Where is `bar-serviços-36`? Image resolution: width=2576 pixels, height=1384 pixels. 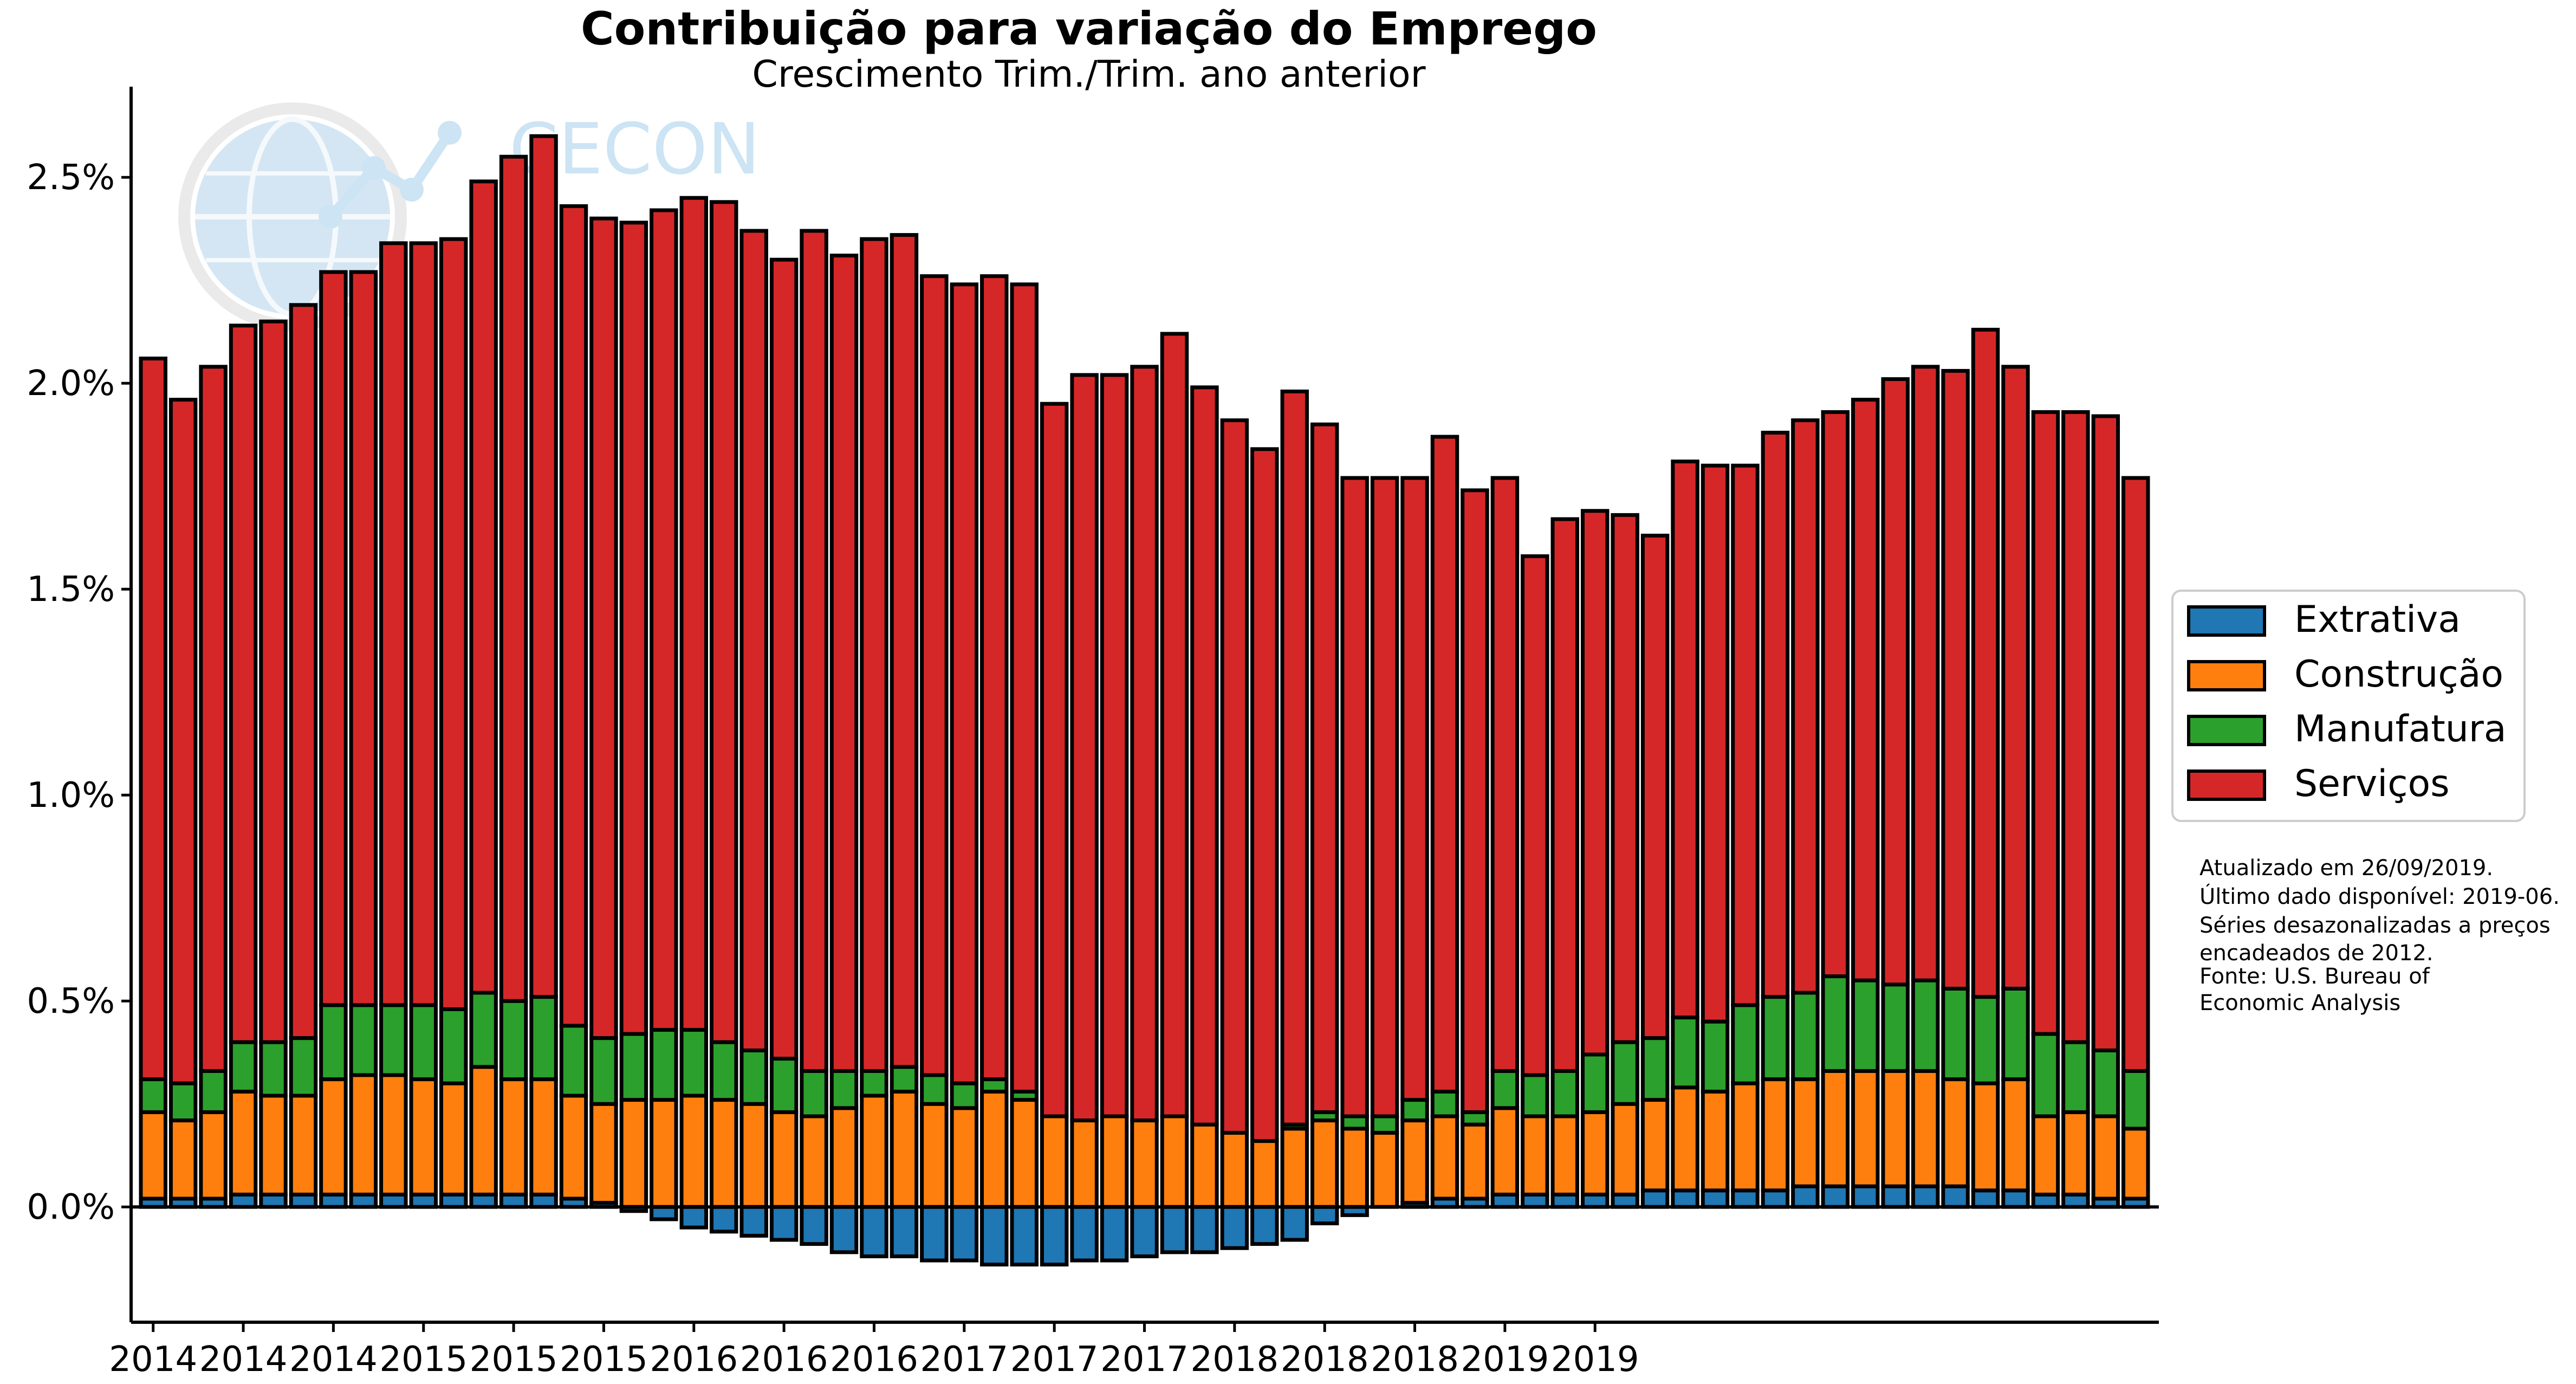 bar-serviços-36 is located at coordinates (1235, 777).